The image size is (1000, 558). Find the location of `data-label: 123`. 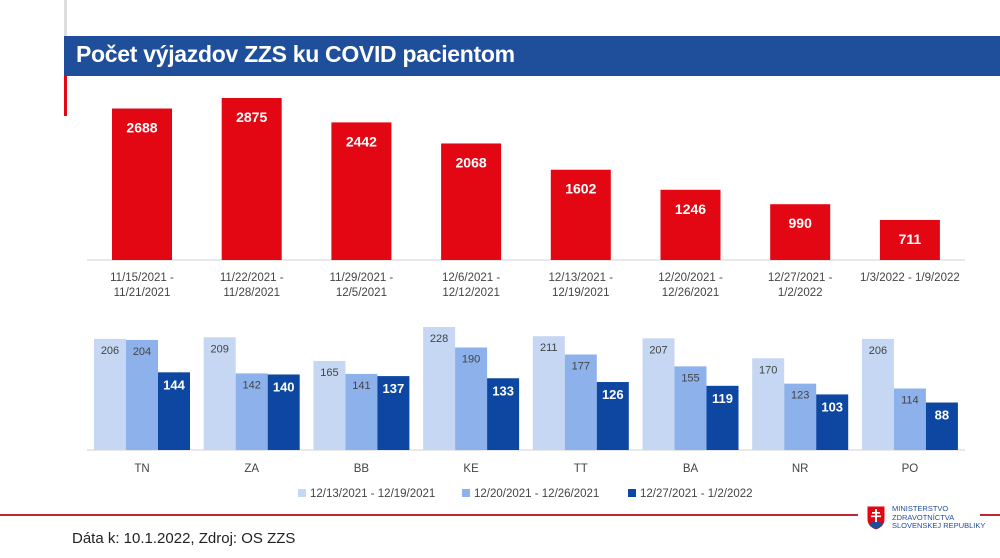

data-label: 123 is located at coordinates (800, 396).